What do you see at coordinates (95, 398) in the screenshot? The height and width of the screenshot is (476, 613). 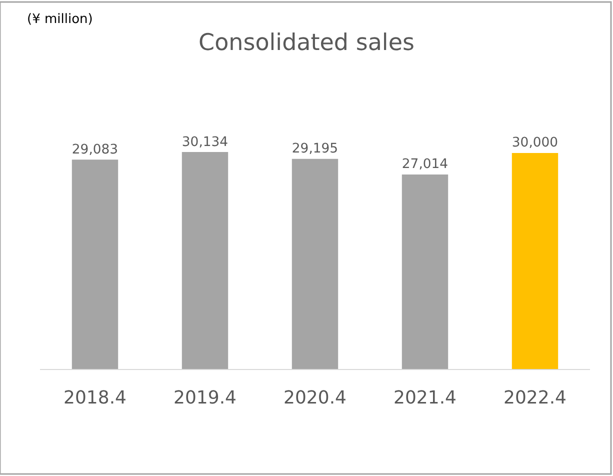 I see `x-tick-label: 2018.4` at bounding box center [95, 398].